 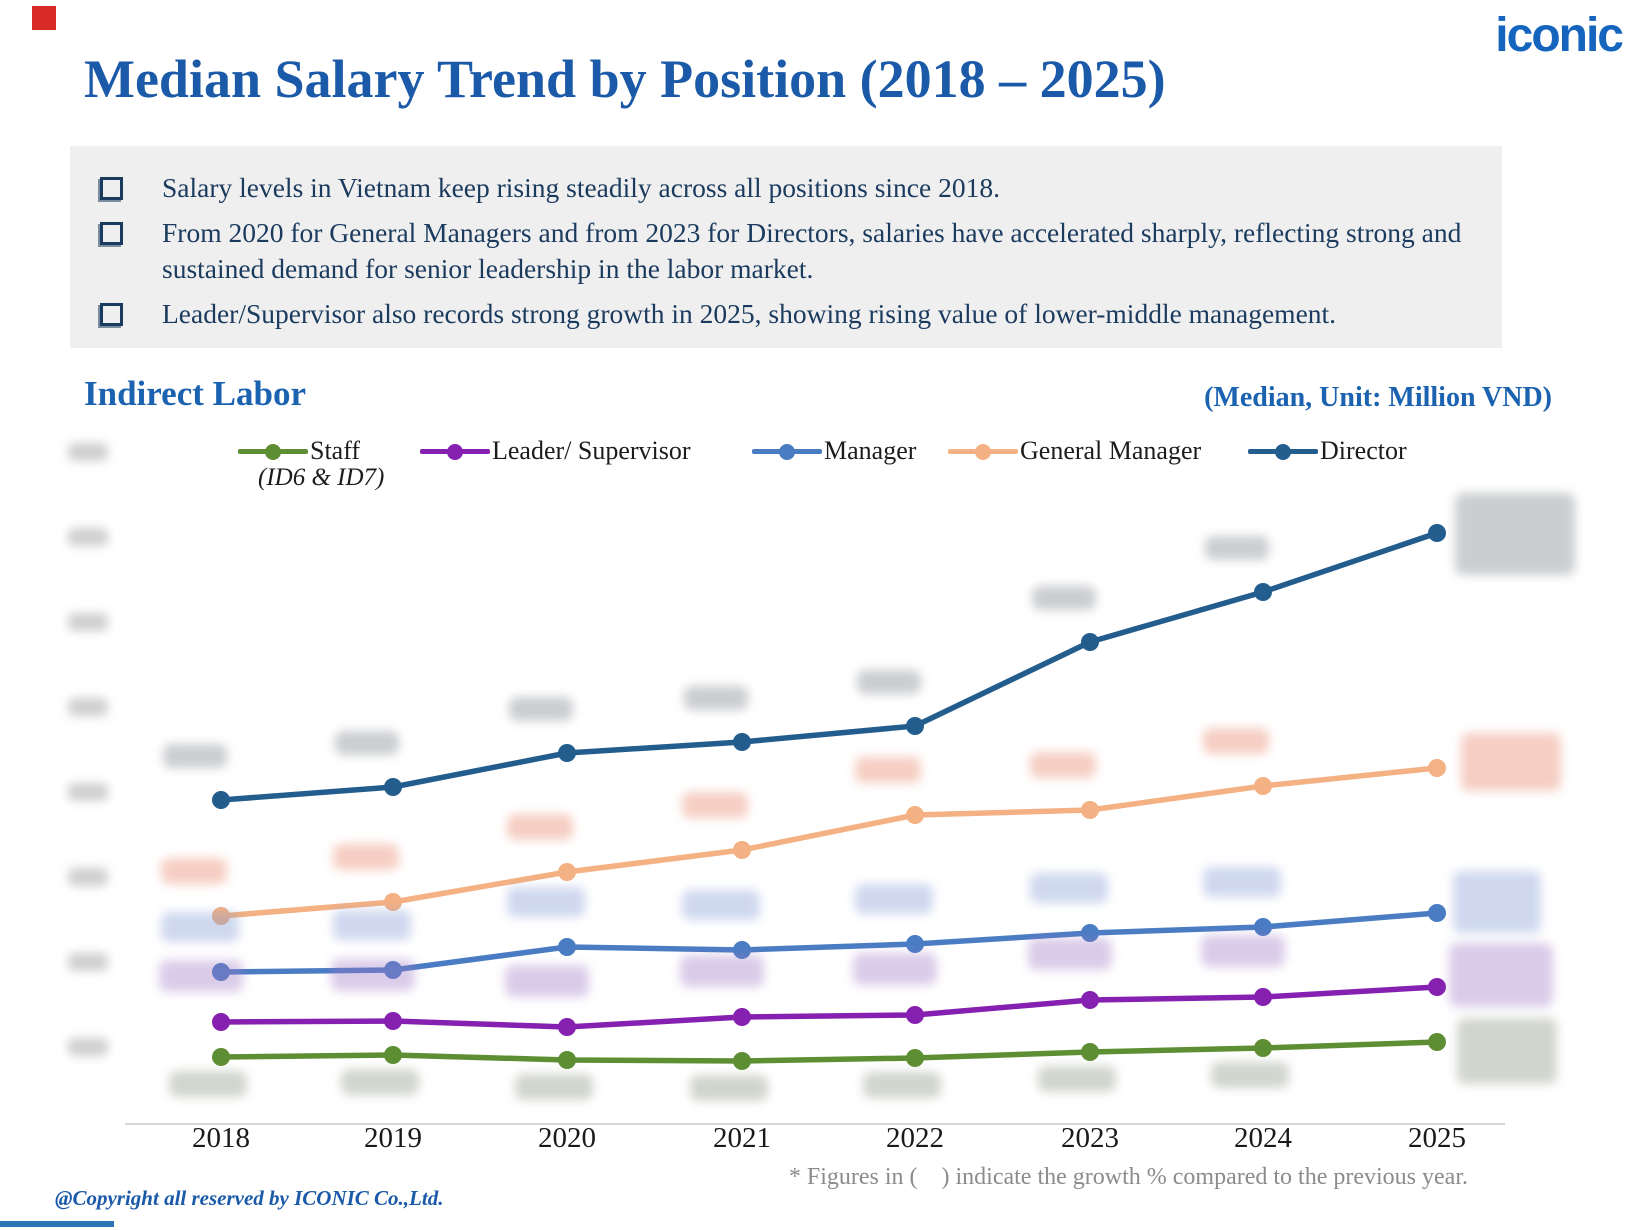 What do you see at coordinates (829, 1051) in the screenshot?
I see `series-line-staff` at bounding box center [829, 1051].